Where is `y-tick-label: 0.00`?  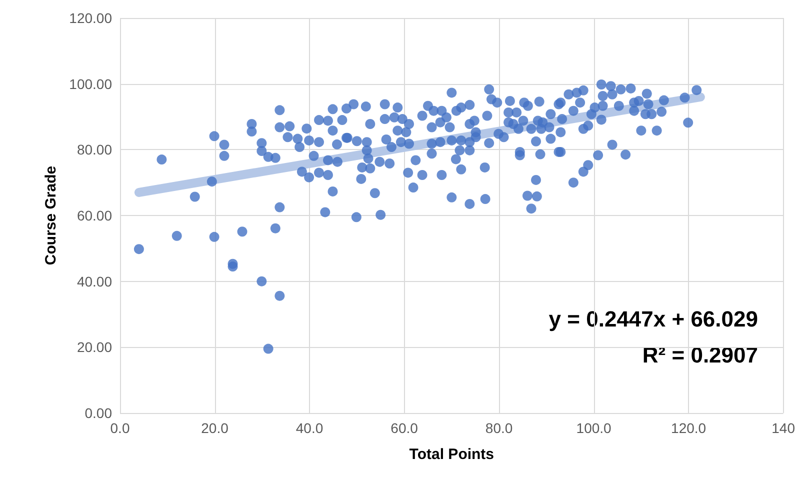
y-tick-label: 0.00 is located at coordinates (98, 413).